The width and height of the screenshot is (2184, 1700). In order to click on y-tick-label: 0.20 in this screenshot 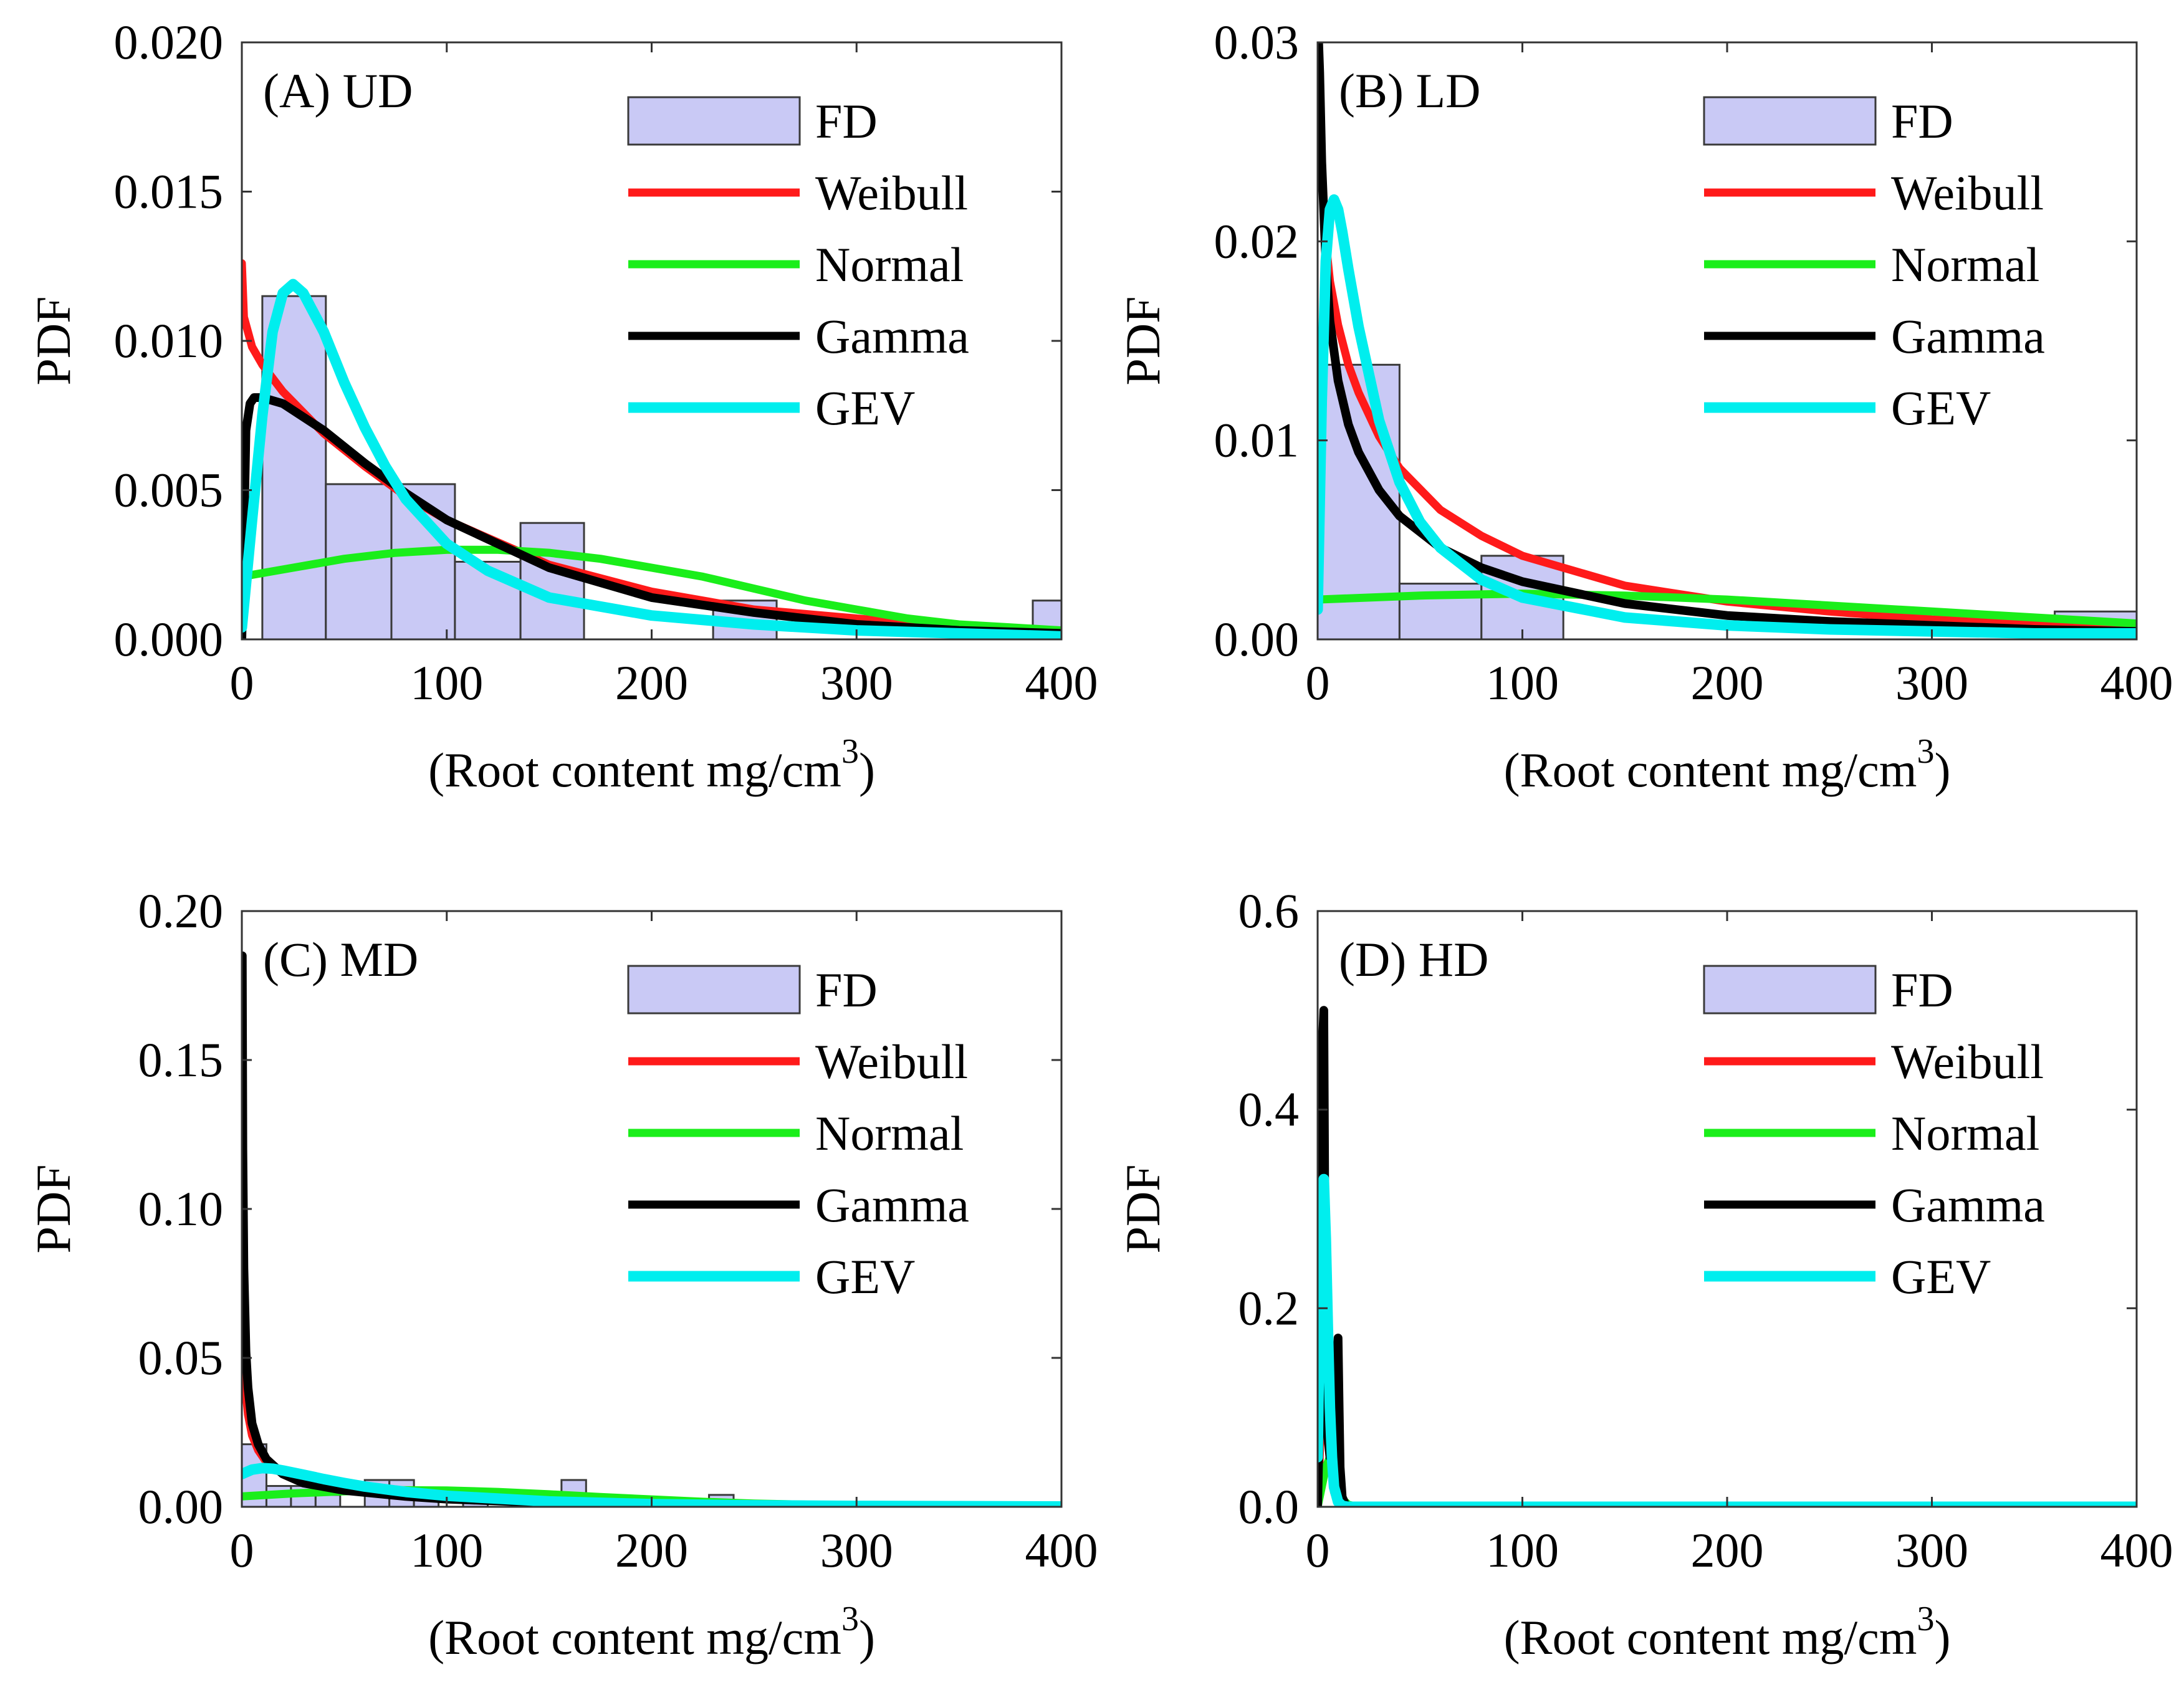, I will do `click(181, 911)`.